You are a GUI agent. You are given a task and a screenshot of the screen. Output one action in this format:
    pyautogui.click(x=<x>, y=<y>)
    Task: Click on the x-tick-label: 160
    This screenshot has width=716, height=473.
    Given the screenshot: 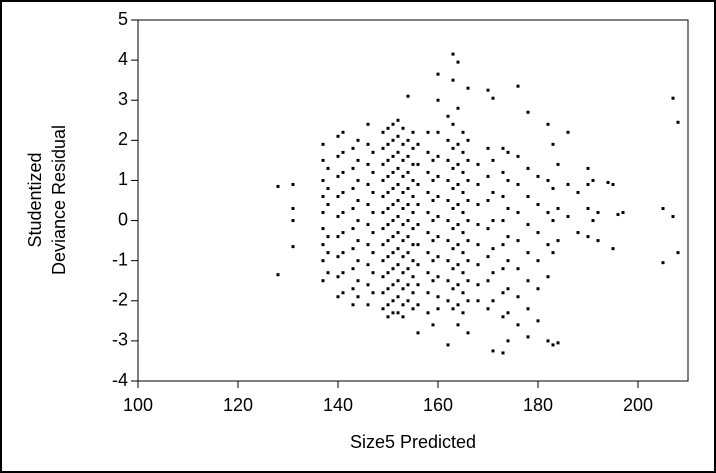 What is the action you would take?
    pyautogui.click(x=438, y=405)
    